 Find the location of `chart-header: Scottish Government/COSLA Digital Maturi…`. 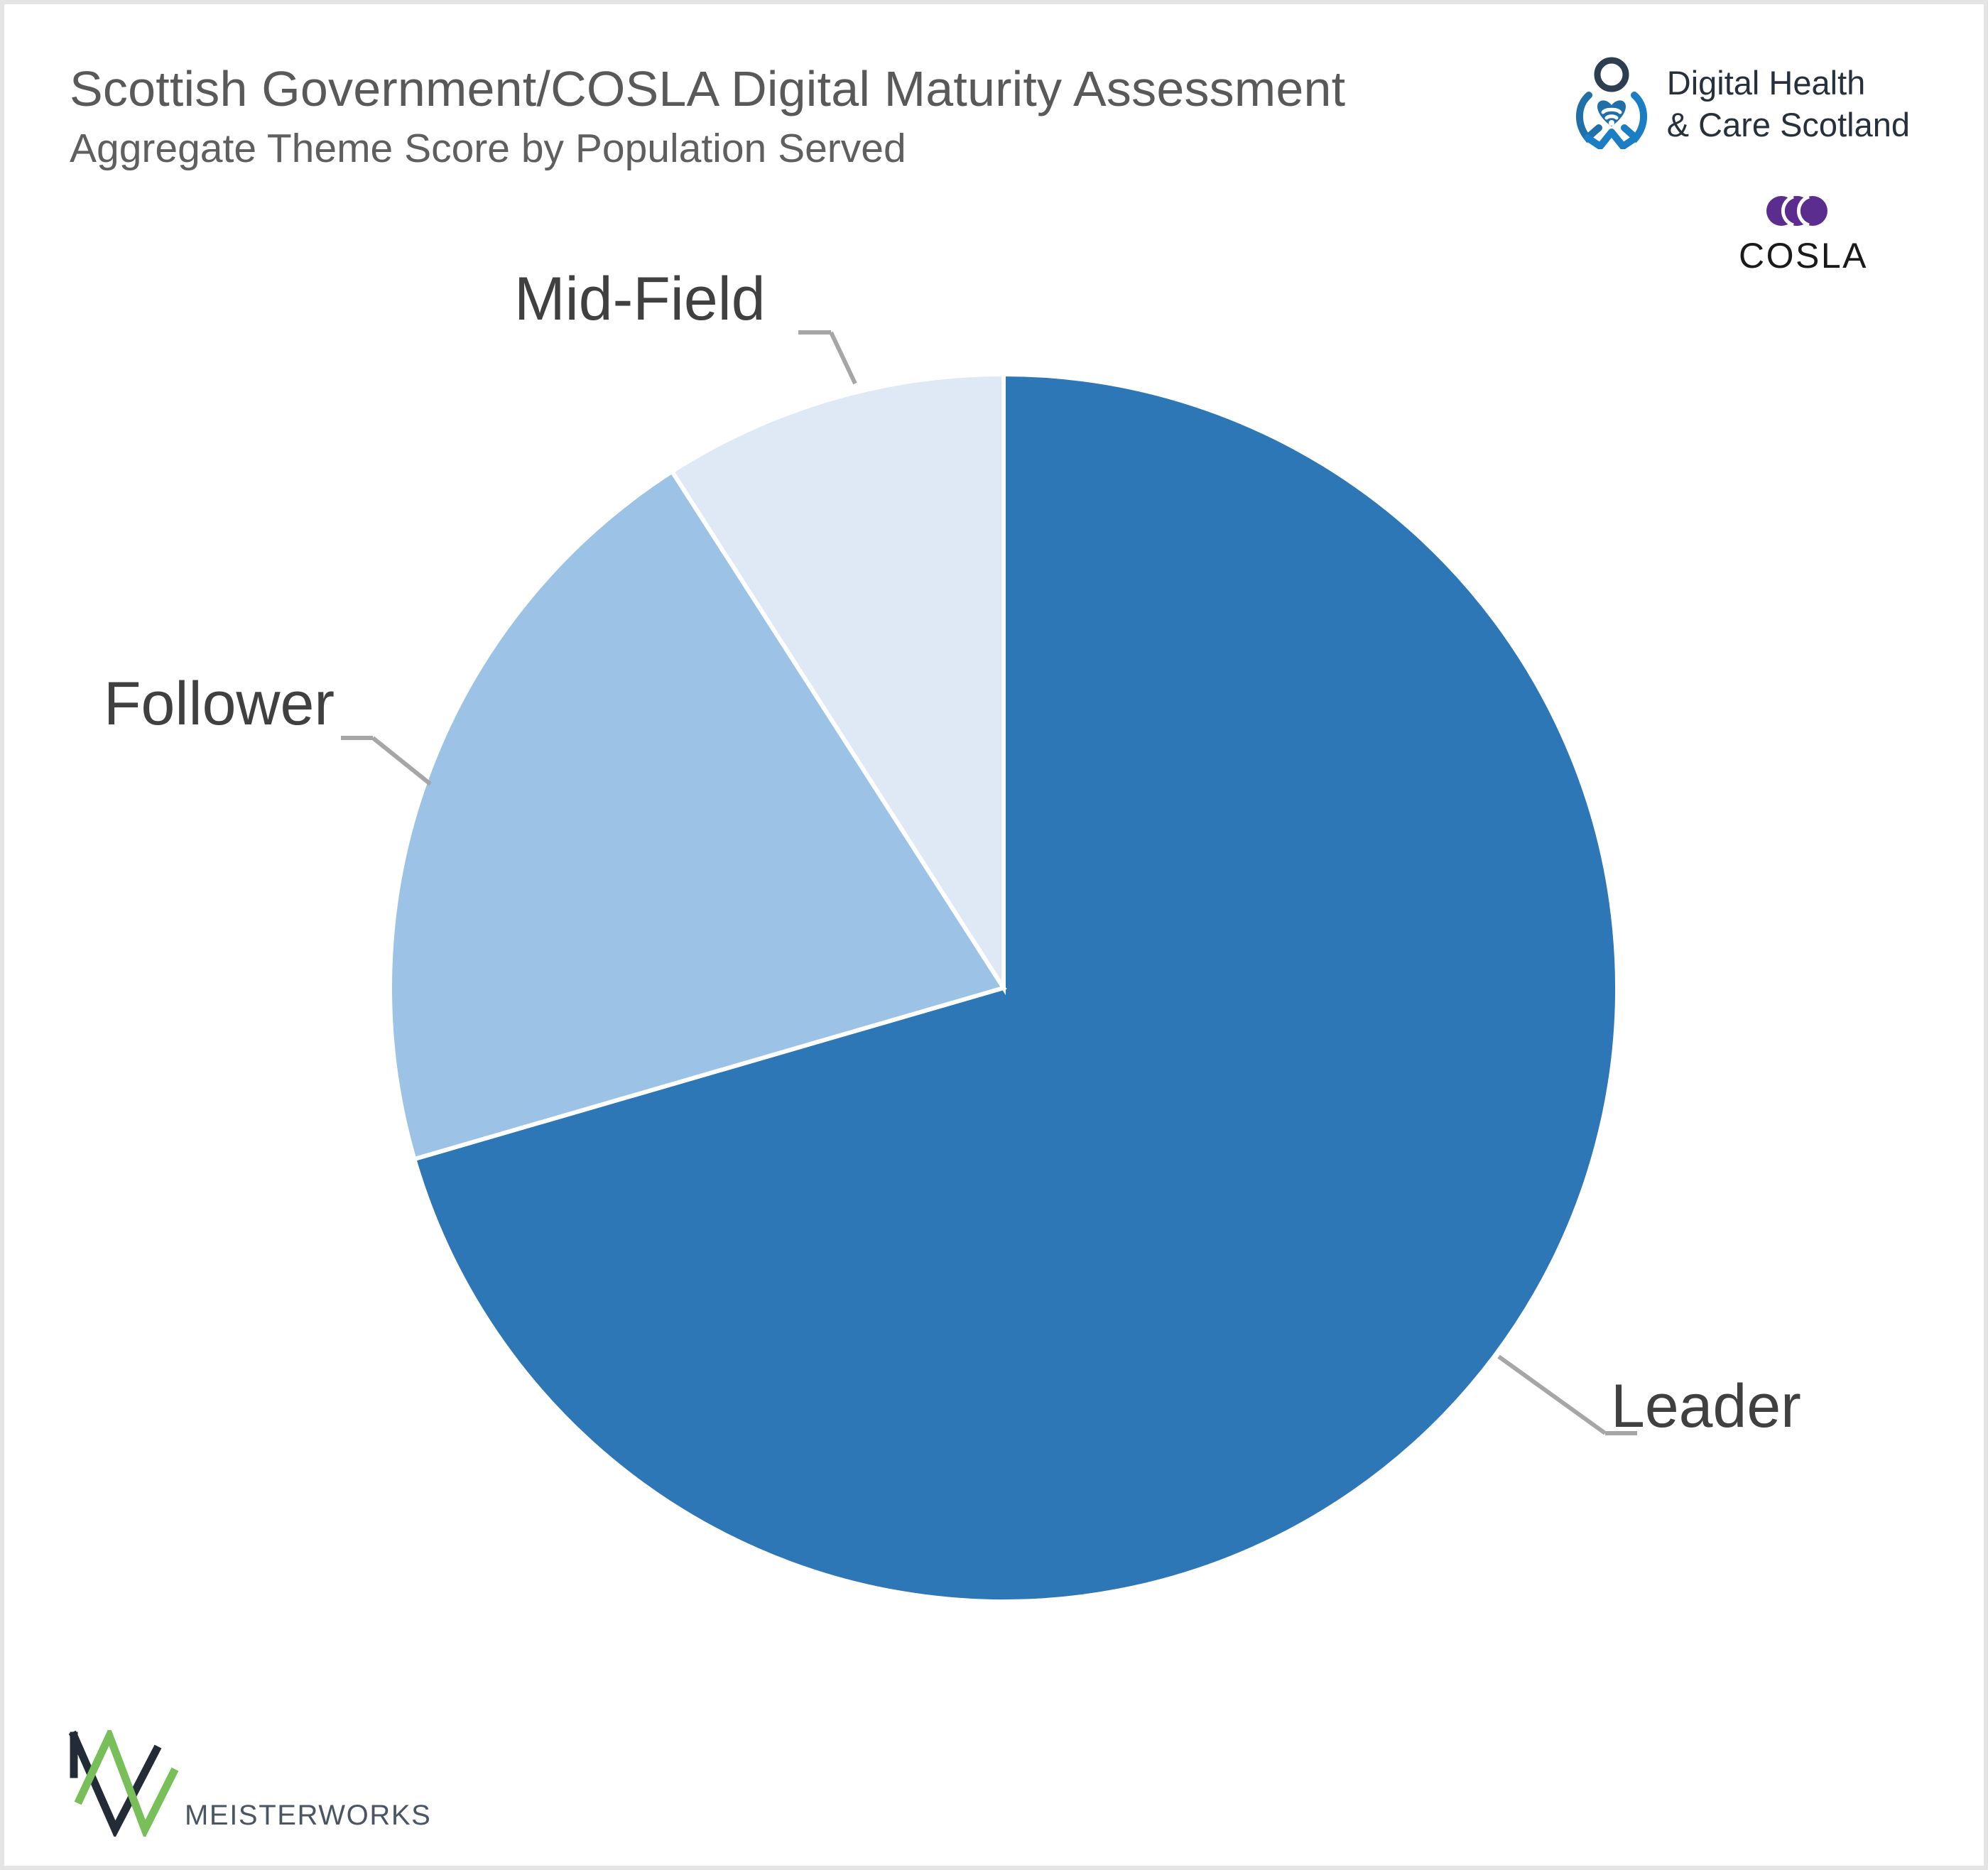

chart-header: Scottish Government/COSLA Digital Maturi… is located at coordinates (798, 116).